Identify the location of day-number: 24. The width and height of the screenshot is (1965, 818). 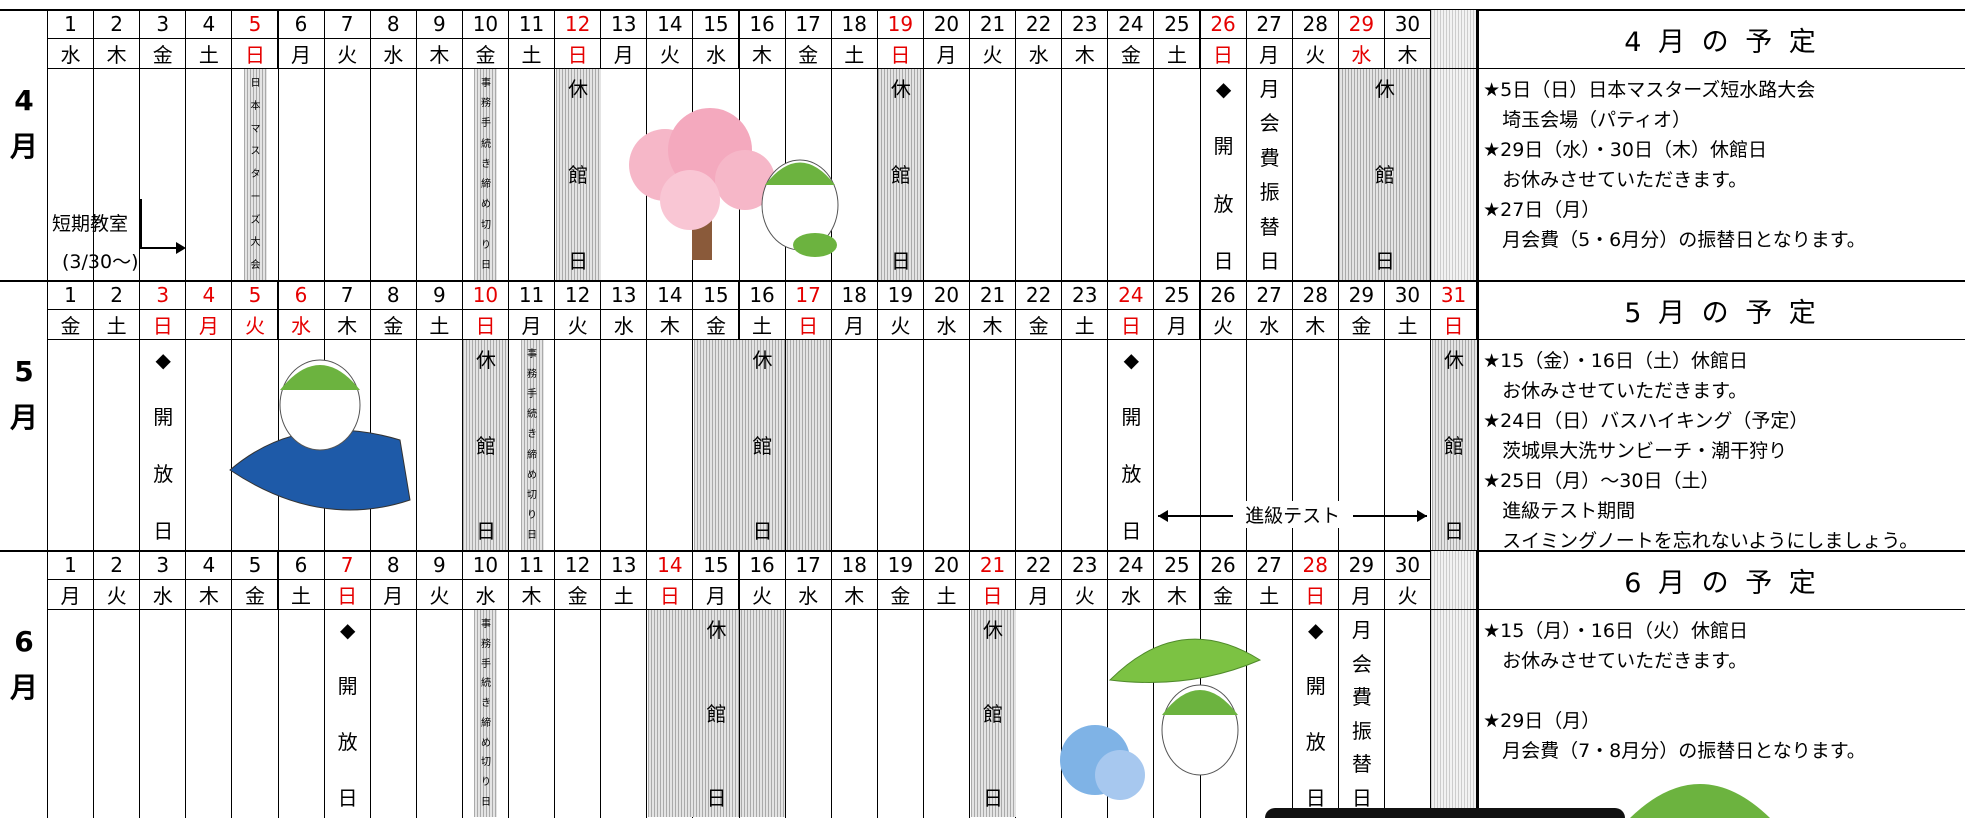
(1131, 24).